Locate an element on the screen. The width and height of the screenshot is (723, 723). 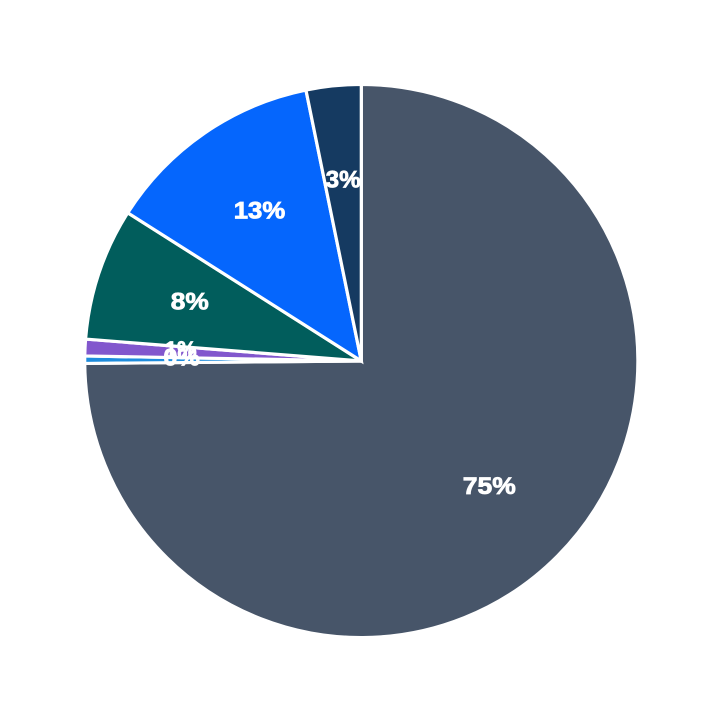
svg-text: 3% is located at coordinates (343, 179).